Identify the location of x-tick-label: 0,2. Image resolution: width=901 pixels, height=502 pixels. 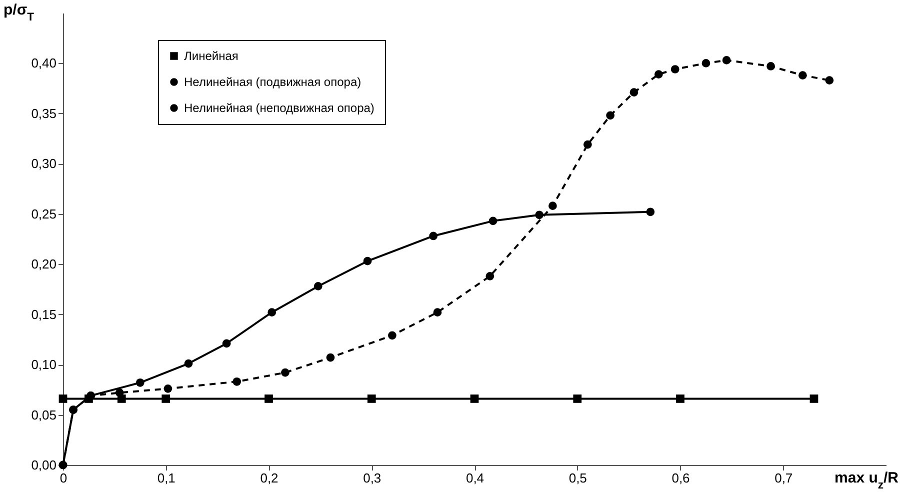
(269, 478).